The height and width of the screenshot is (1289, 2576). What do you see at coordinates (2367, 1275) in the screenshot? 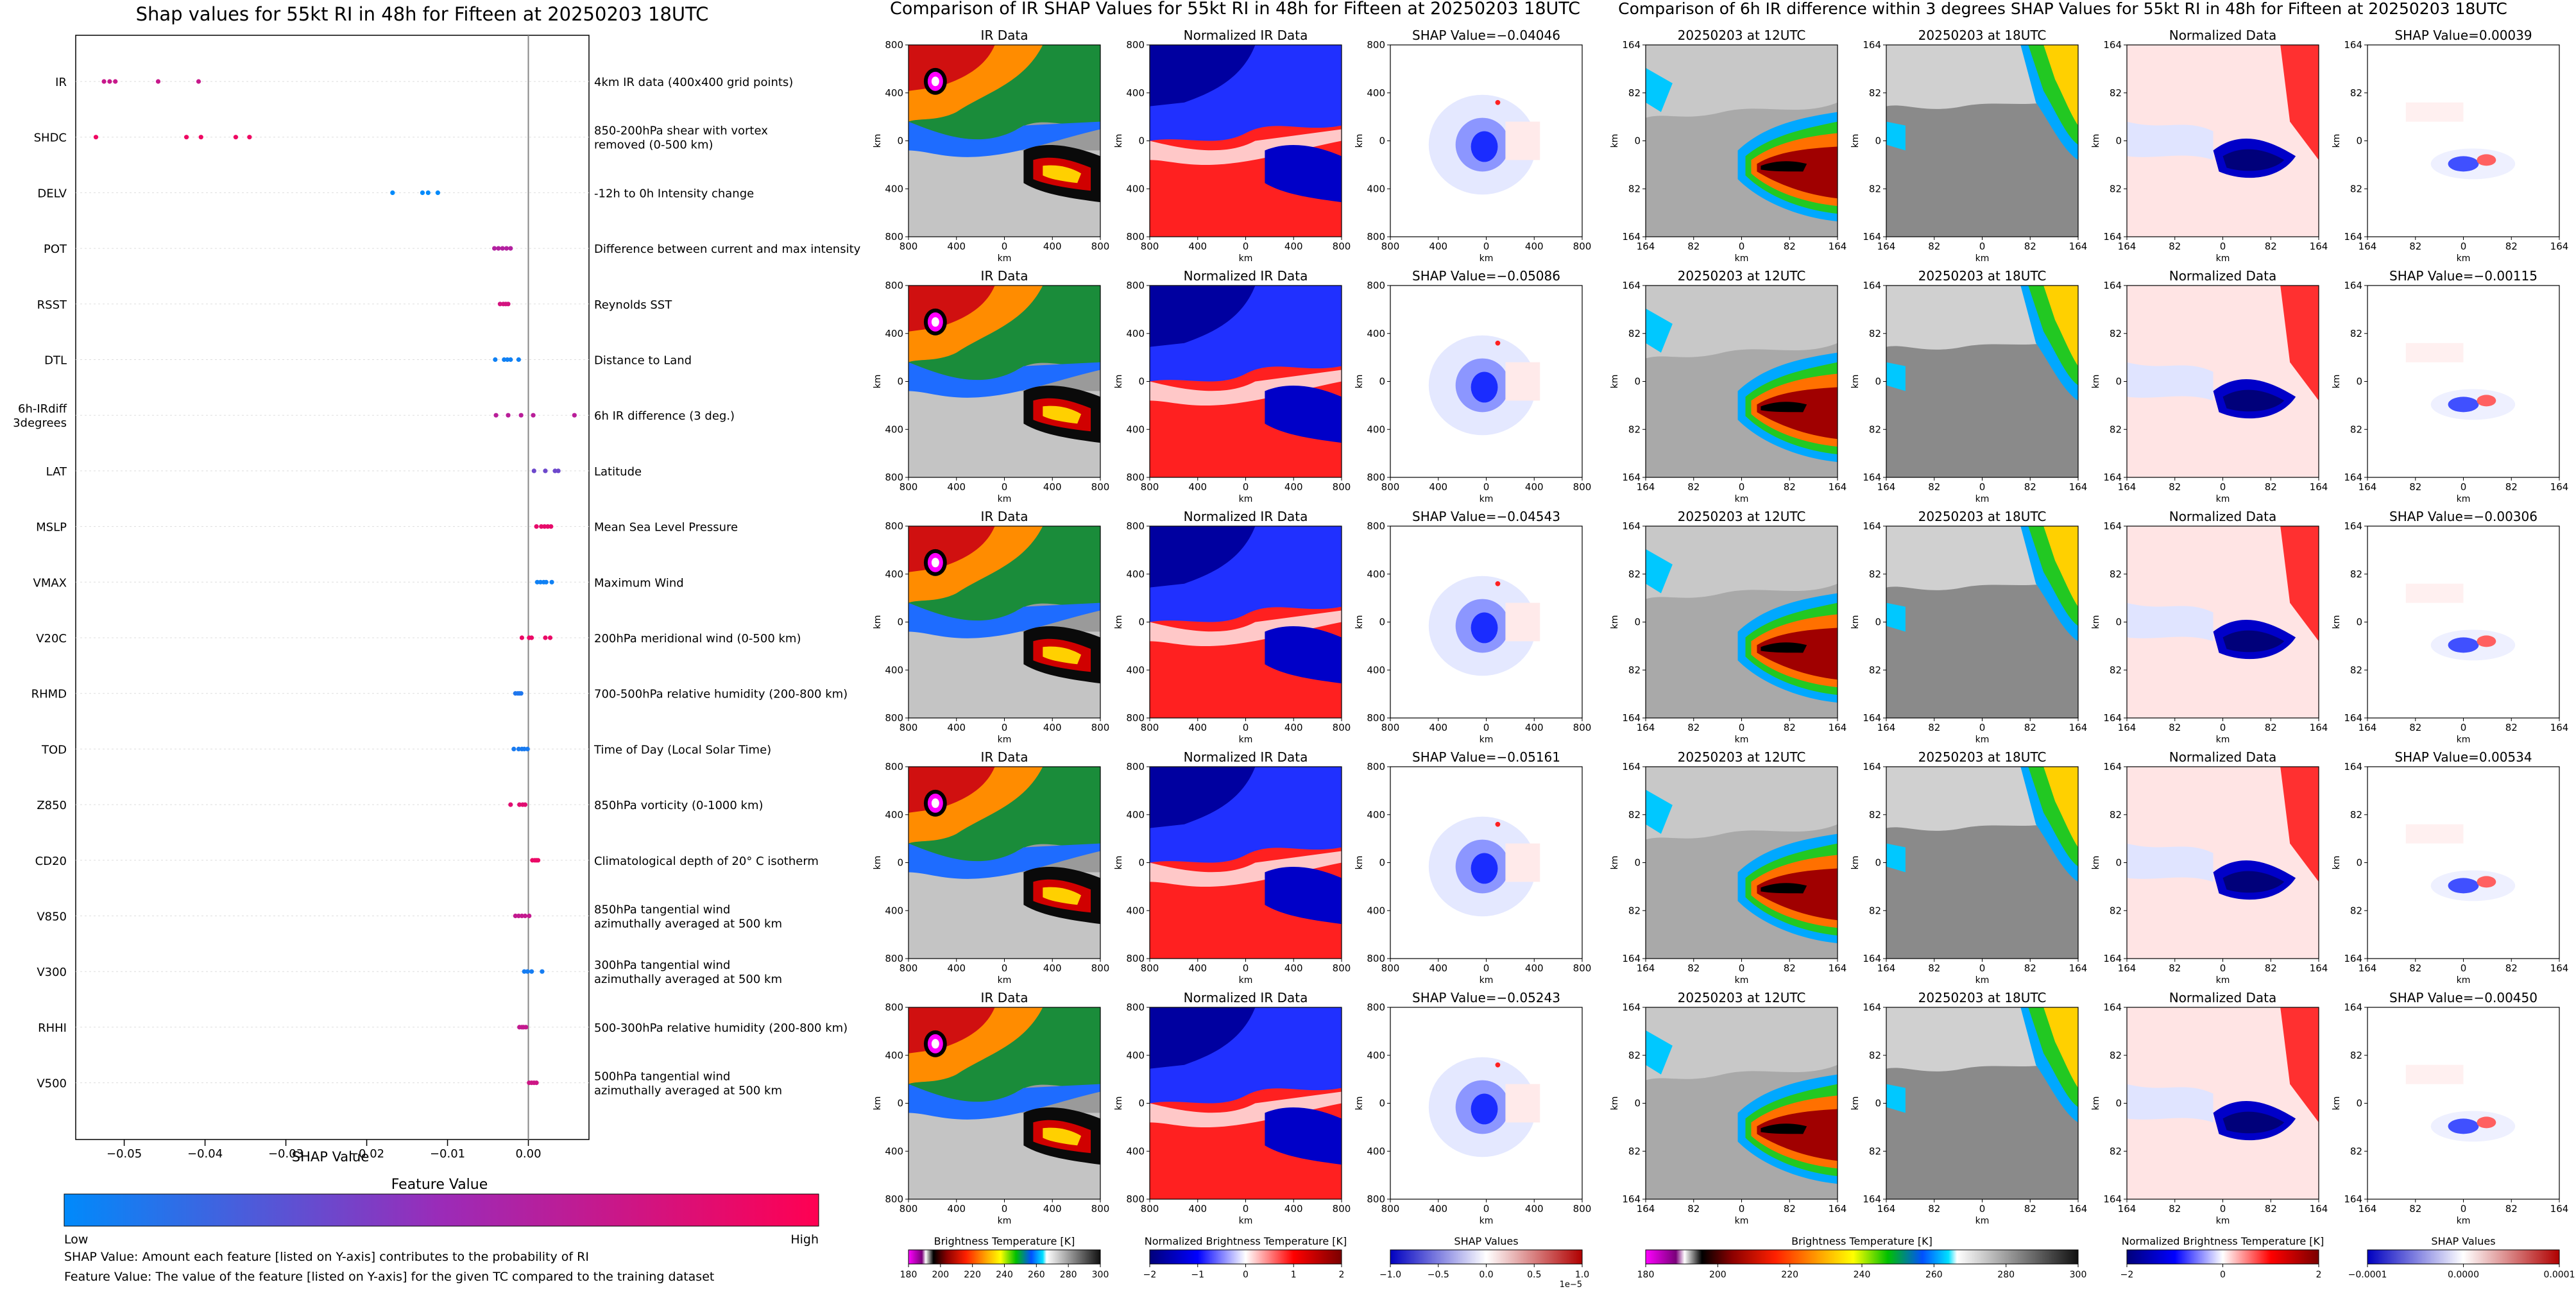
I see `colorbar-tick-label: −0.0001` at bounding box center [2367, 1275].